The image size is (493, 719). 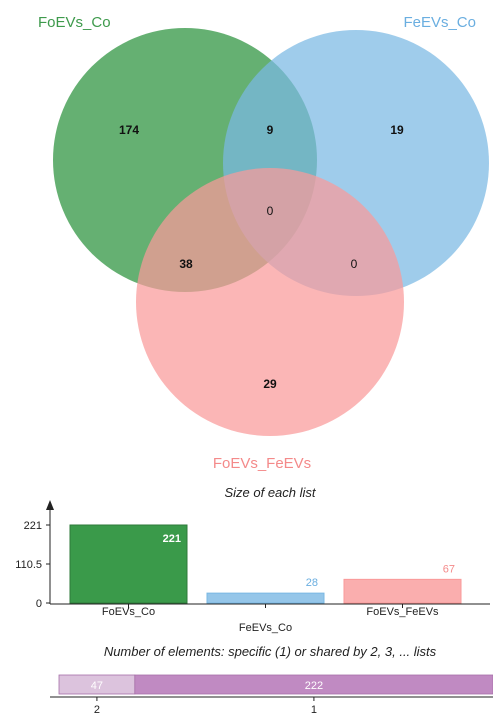 I want to click on bar-value-label-1: 28, so click(x=312, y=583).